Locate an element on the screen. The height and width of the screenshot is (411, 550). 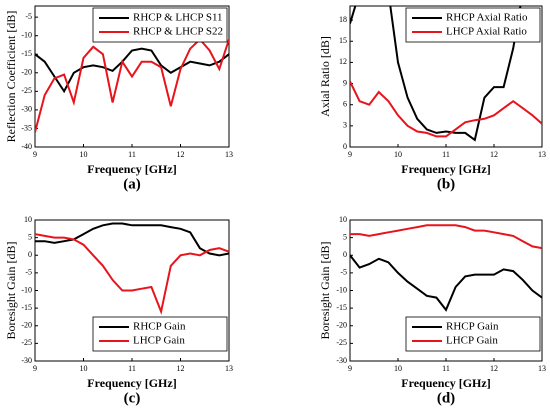
y-tick-label: 15 is located at coordinates (343, 40).